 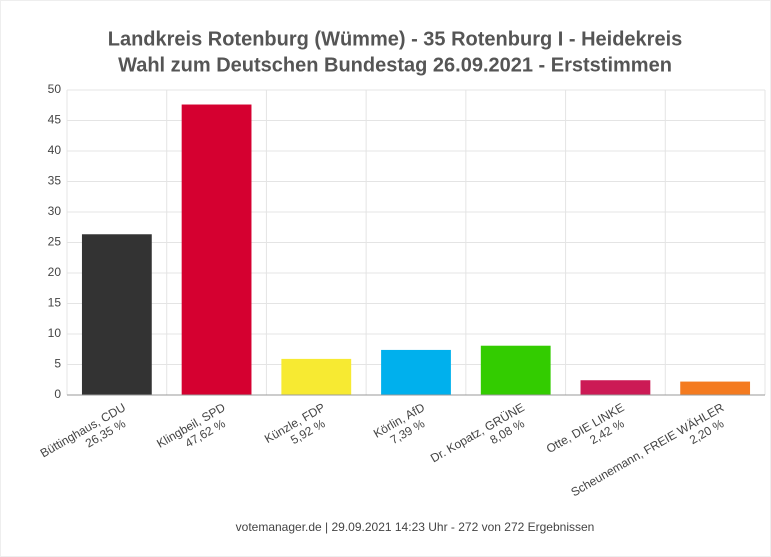 I want to click on y-tick-label: 0, so click(x=57, y=394).